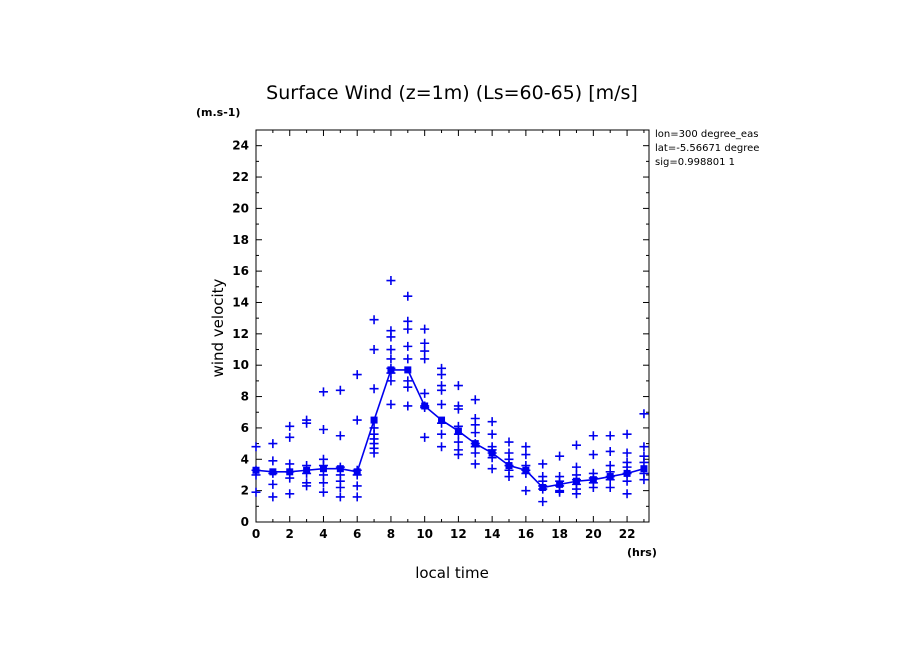 The height and width of the screenshot is (654, 904). What do you see at coordinates (240, 365) in the screenshot?
I see `y-tick-label: 10` at bounding box center [240, 365].